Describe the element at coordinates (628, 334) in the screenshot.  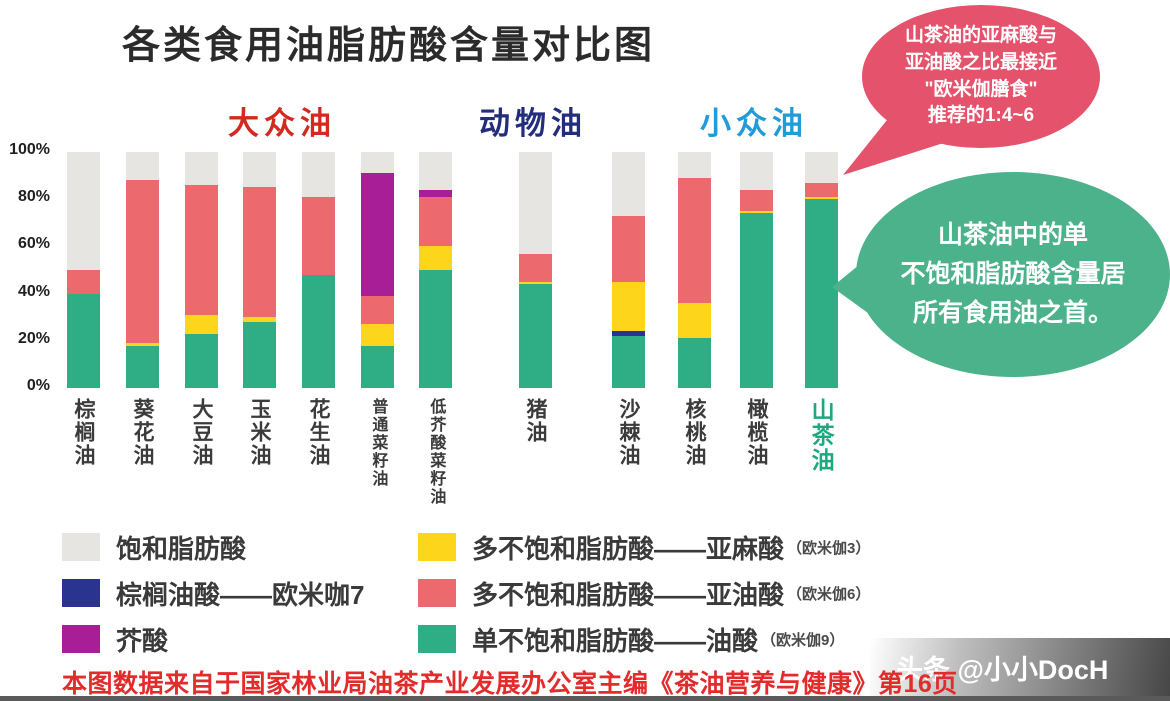
I see `bar-segment-palmitoleic` at that location.